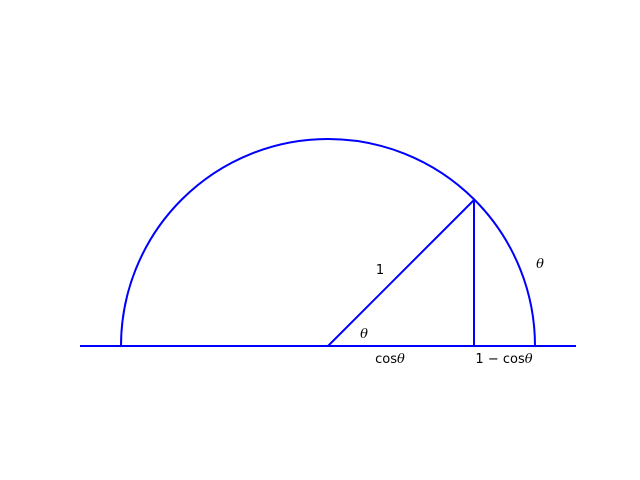  What do you see at coordinates (401, 273) in the screenshot?
I see `radius-line` at bounding box center [401, 273].